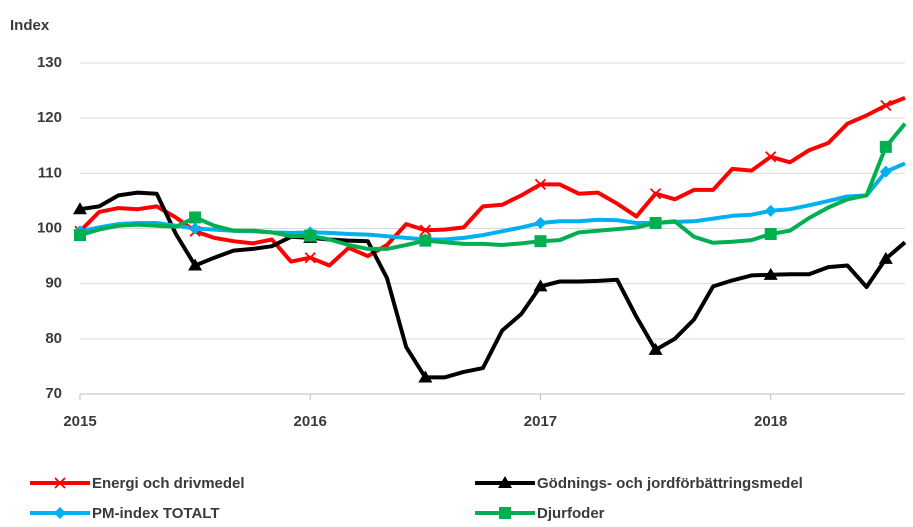 The image size is (913, 527). Describe the element at coordinates (168, 483) in the screenshot. I see `legend-label: Energi och drivmedel` at that location.